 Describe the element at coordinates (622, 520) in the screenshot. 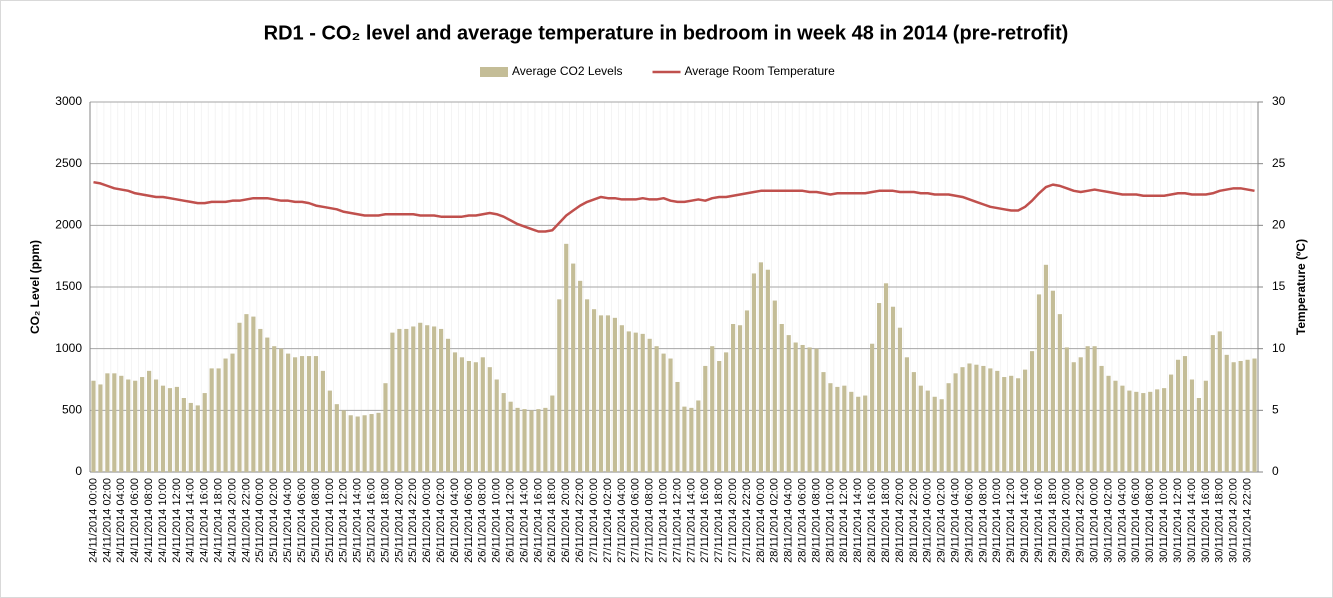

I see `x-tick-label: 27/11/2014 04:00` at that location.